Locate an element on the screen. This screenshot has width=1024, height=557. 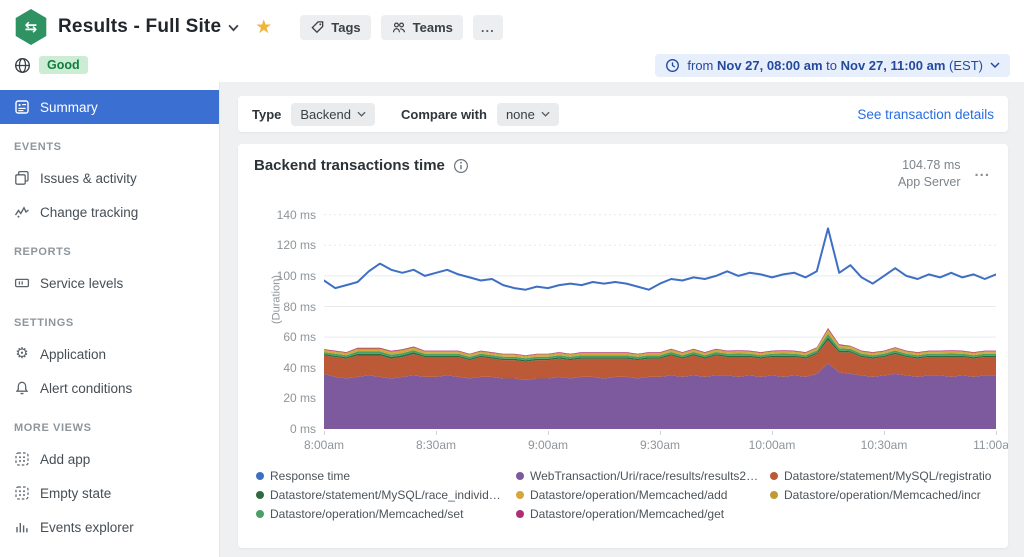
compare-with-dropdown: none is located at coordinates (527, 114).